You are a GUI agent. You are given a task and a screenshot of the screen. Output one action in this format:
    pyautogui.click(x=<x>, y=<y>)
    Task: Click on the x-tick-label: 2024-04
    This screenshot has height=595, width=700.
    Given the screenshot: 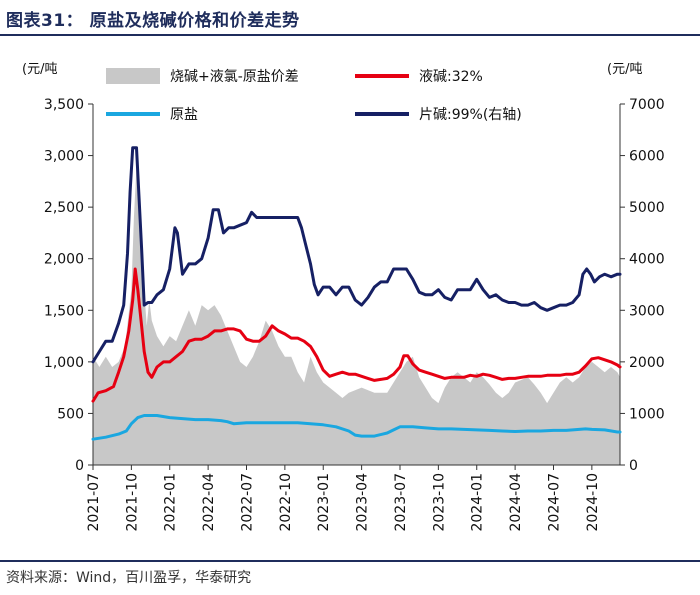 What is the action you would take?
    pyautogui.click(x=516, y=502)
    